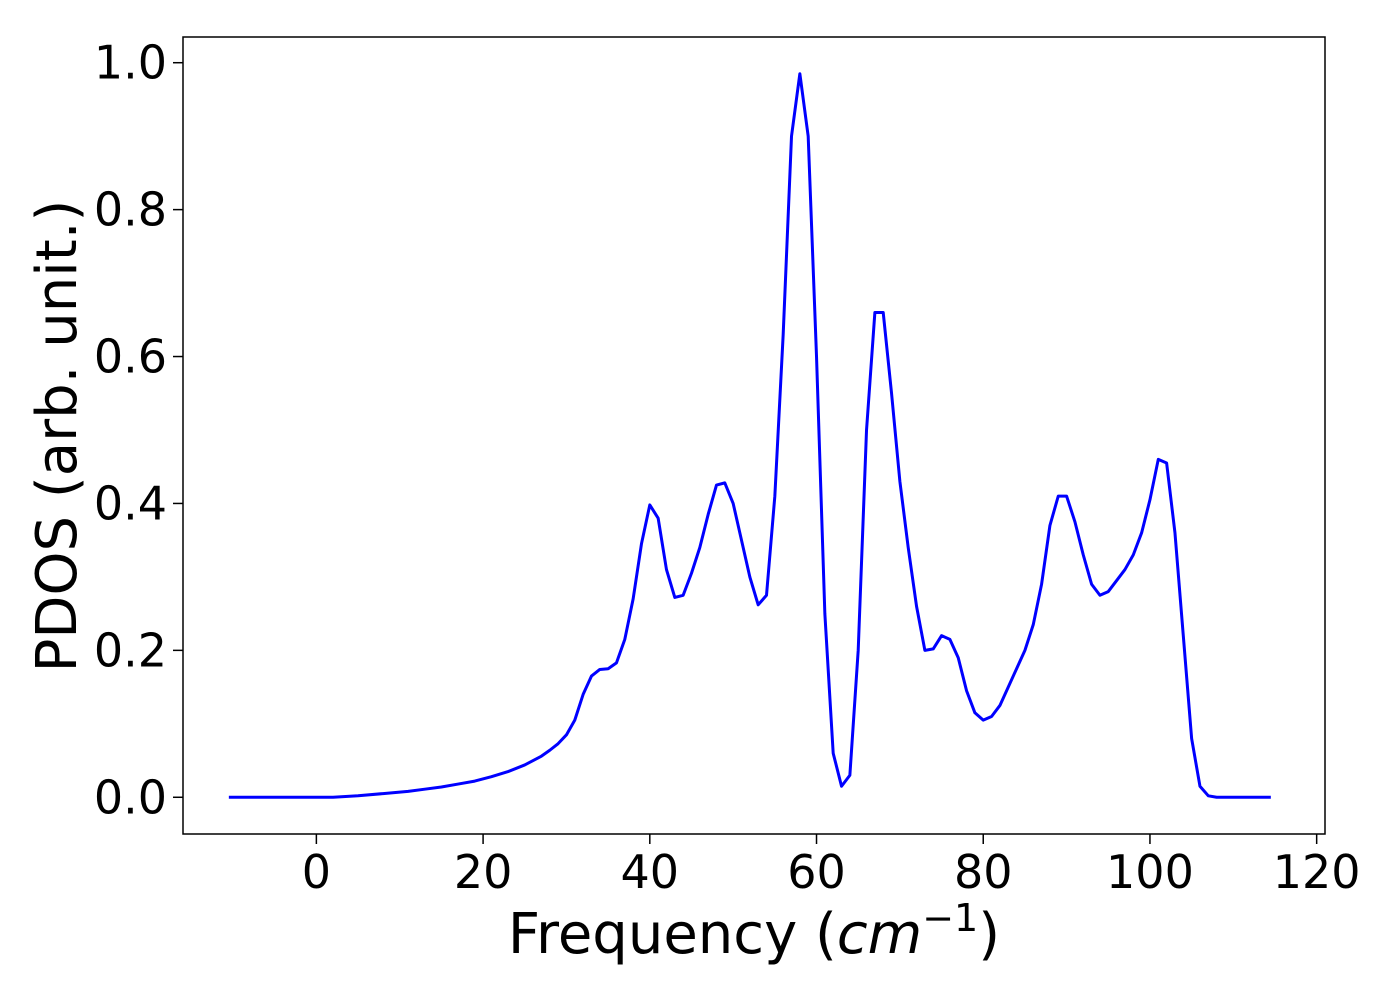 The width and height of the screenshot is (1400, 1000). What do you see at coordinates (650, 872) in the screenshot?
I see `x-tick-label: 40` at bounding box center [650, 872].